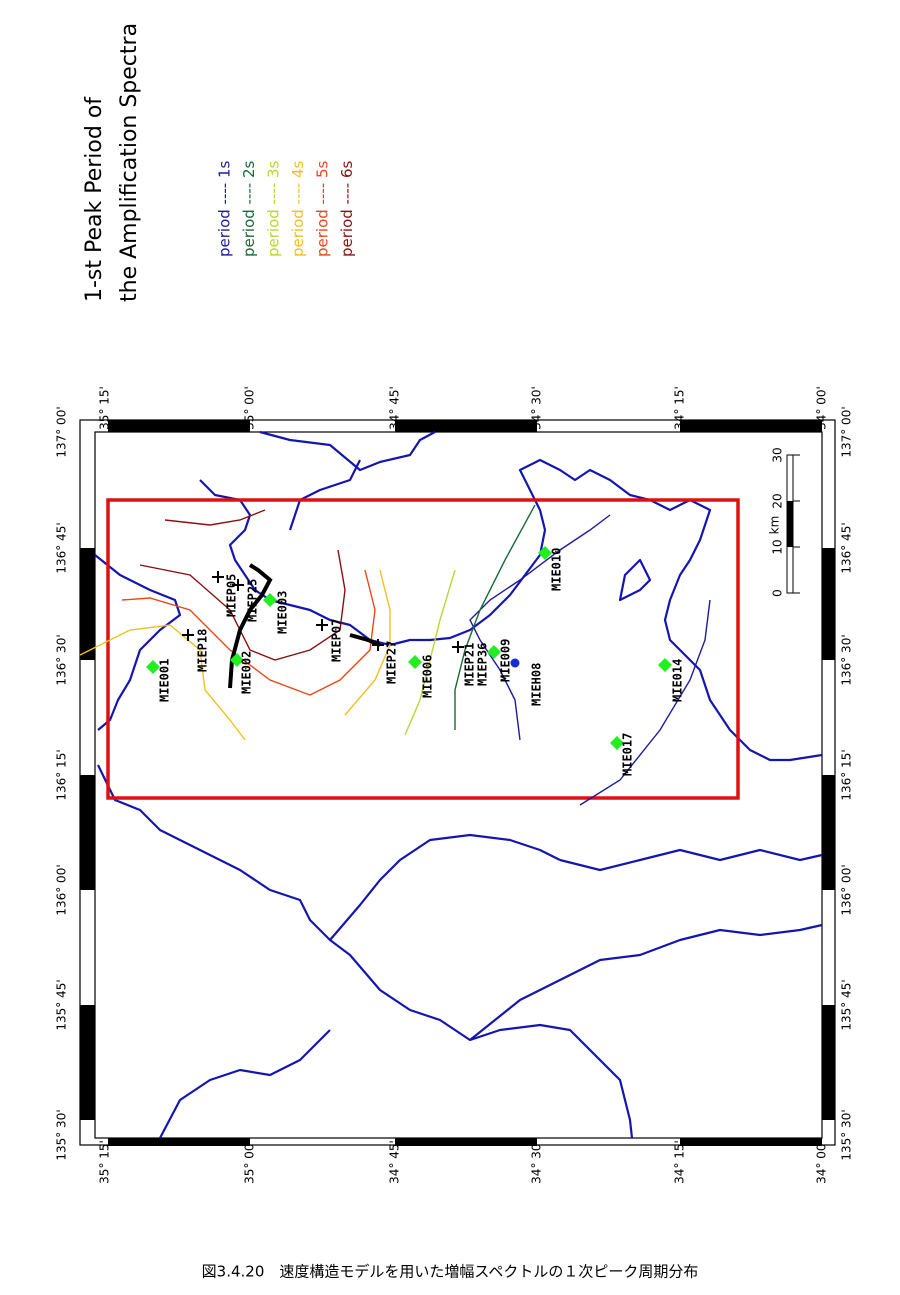 This screenshot has width=900, height=1295. I want to click on station-label: MIE017, so click(628, 754).